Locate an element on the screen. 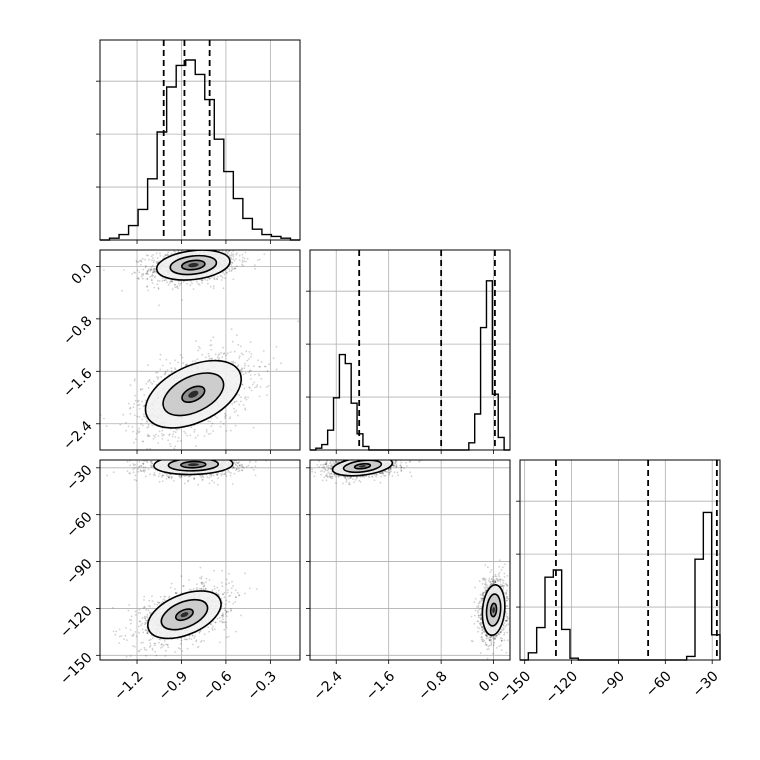 Image resolution: width=760 pixels, height=760 pixels. hist-panel-2: −150 −120 −90 −60 −30 is located at coordinates (609, 583).